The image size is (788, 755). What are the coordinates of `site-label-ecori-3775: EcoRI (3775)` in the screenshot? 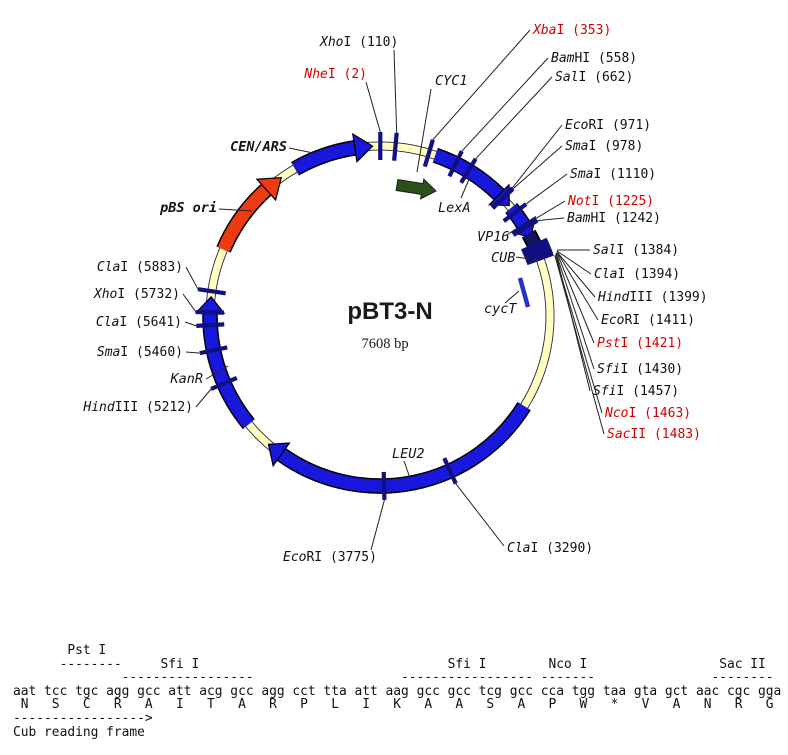 It's located at (330, 557).